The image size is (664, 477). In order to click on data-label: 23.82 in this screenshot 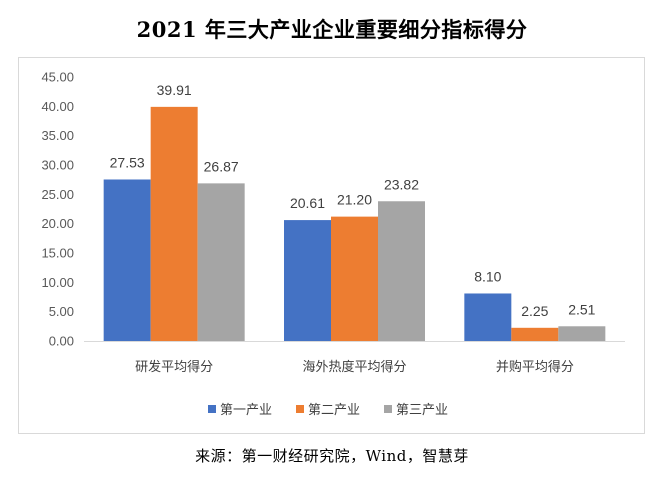, I will do `click(401, 184)`.